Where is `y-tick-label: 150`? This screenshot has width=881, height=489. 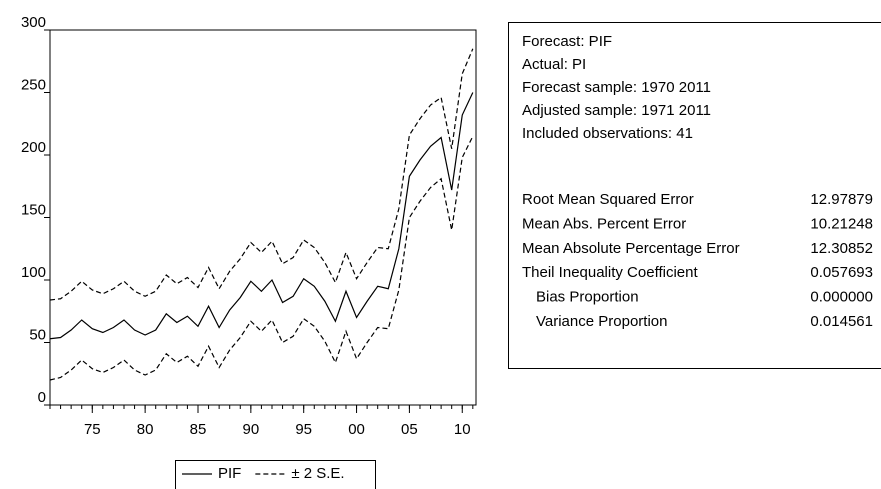 y-tick-label: 150 is located at coordinates (33, 209).